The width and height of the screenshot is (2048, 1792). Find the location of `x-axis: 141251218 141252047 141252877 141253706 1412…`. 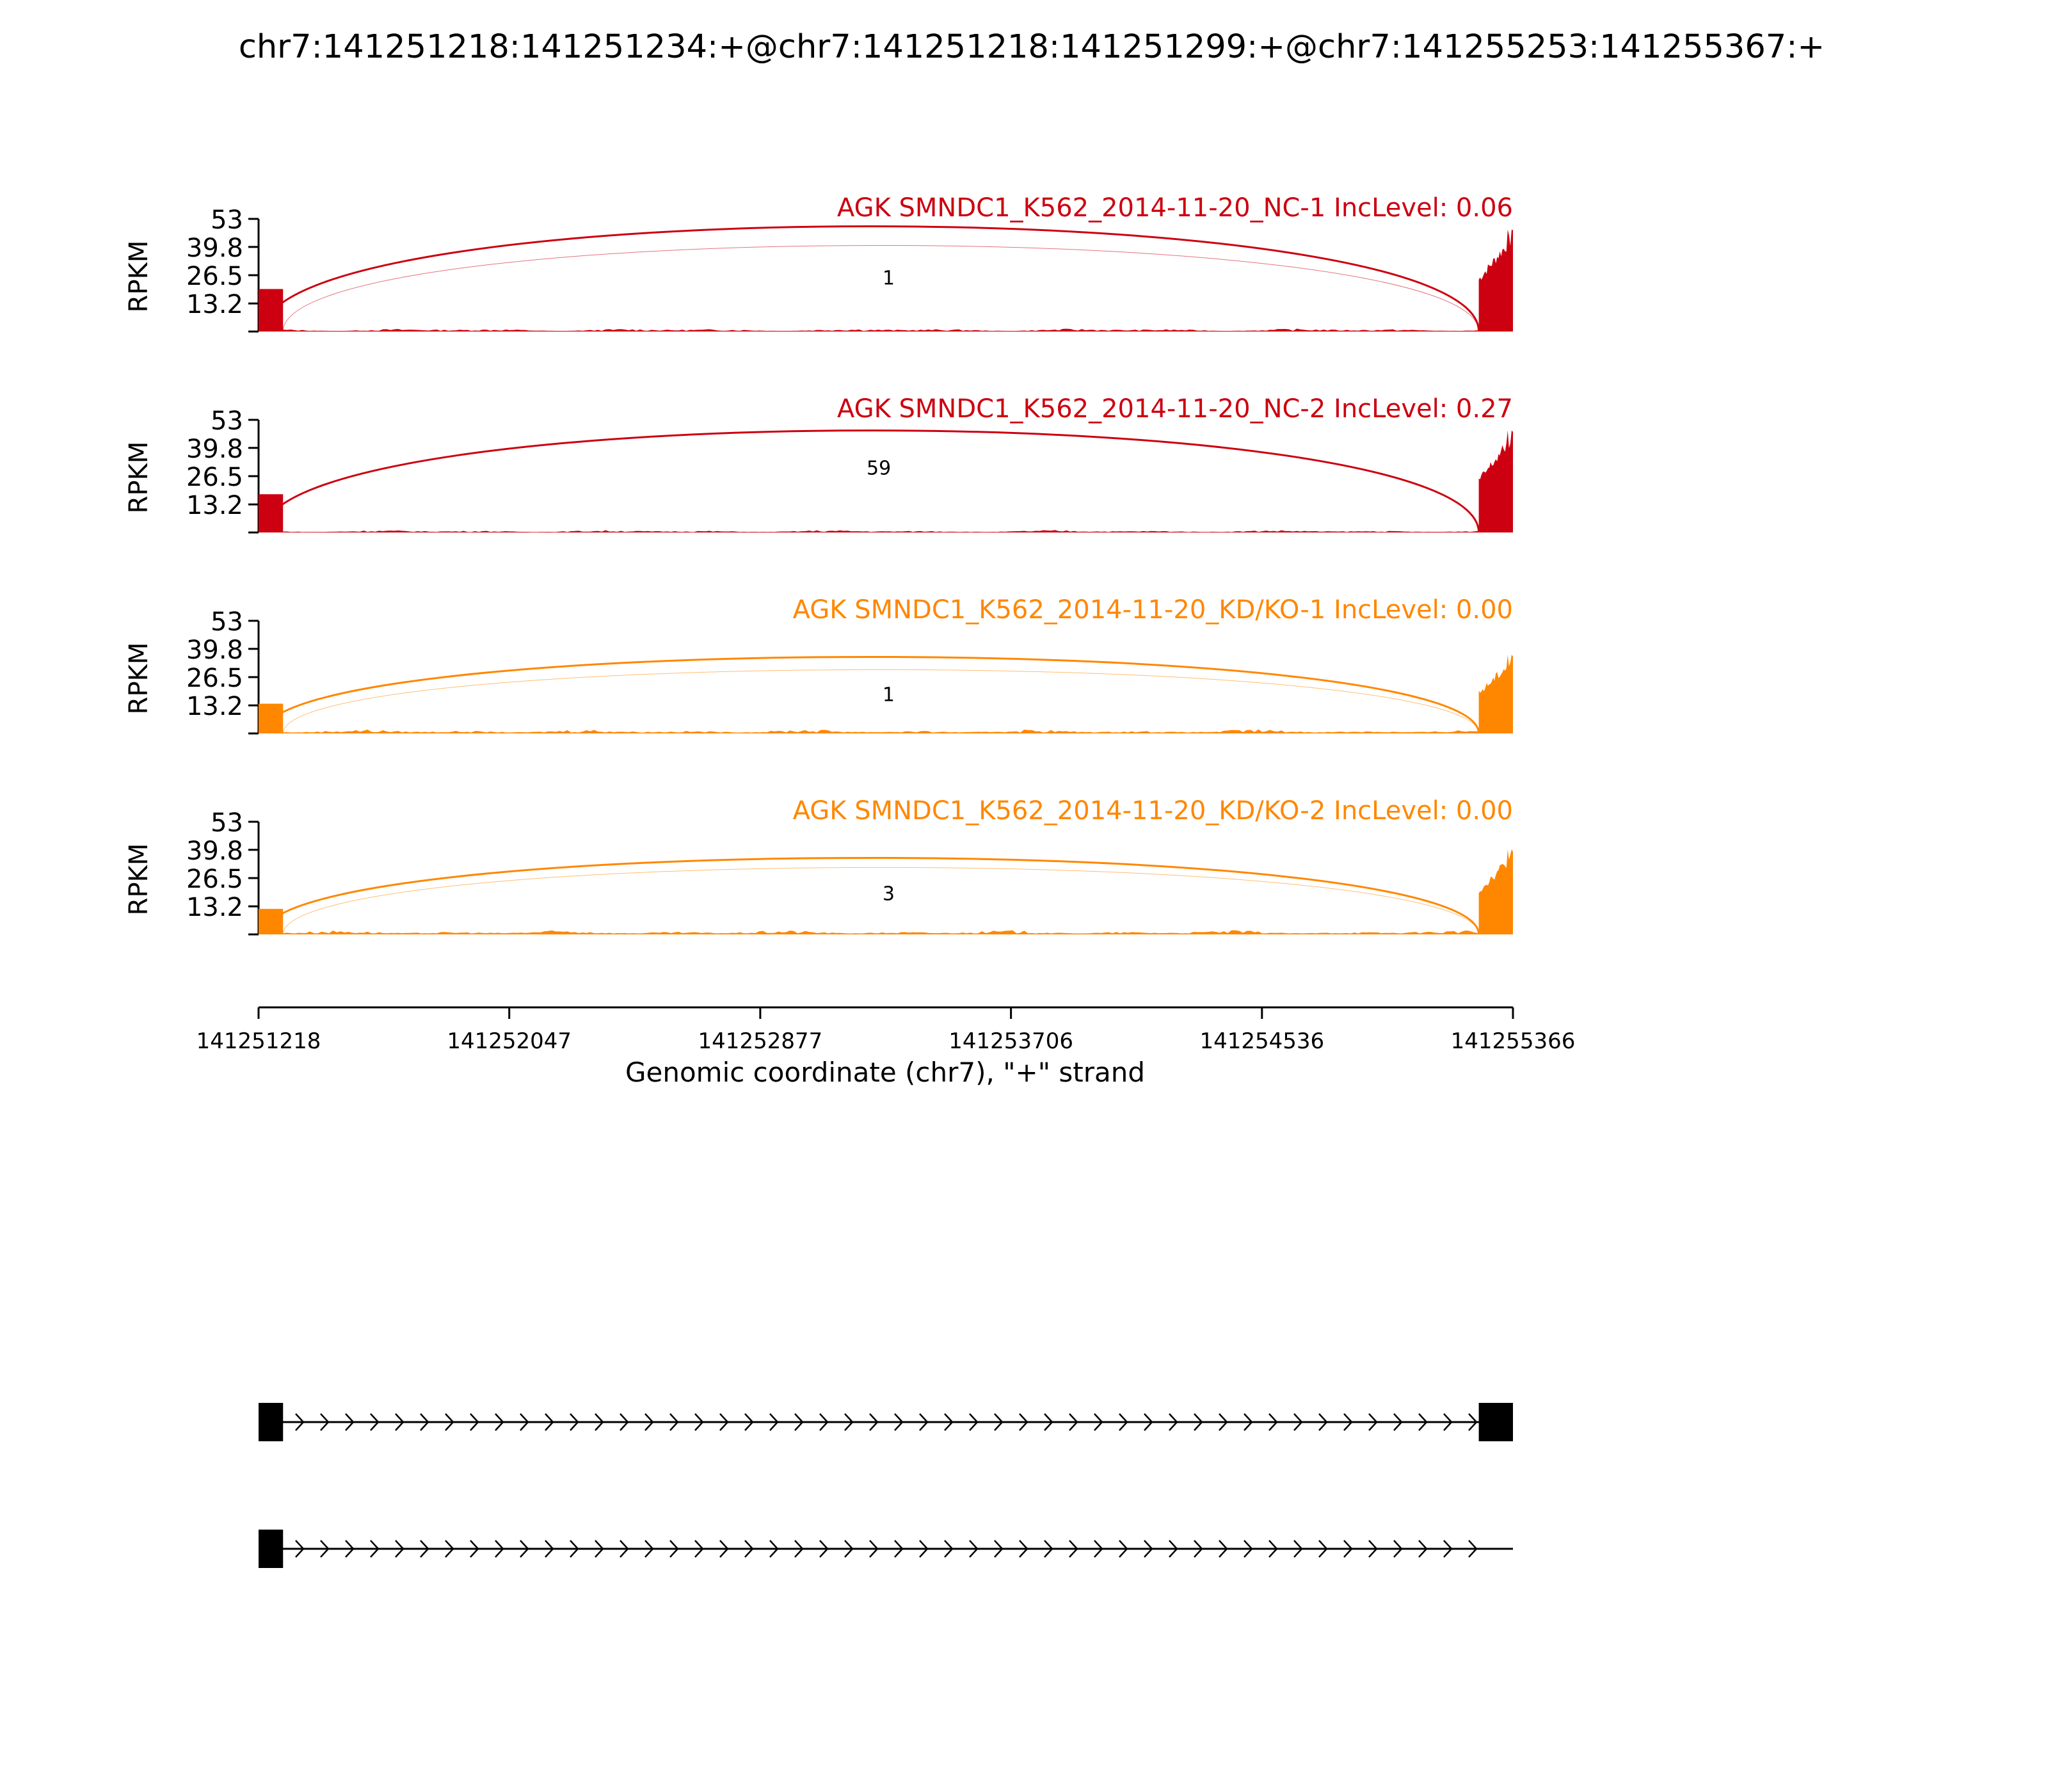

x-axis: 141251218 141252047 141252877 141253706 1412… is located at coordinates (886, 1030).